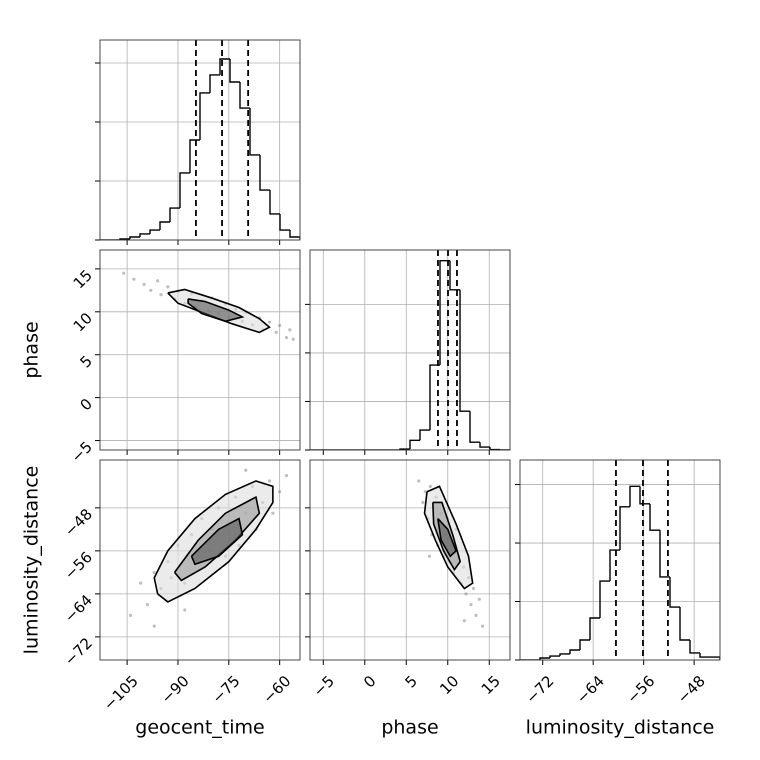 This screenshot has width=760, height=760. Describe the element at coordinates (199, 728) in the screenshot. I see `x-axis-label: geocent_time` at that location.